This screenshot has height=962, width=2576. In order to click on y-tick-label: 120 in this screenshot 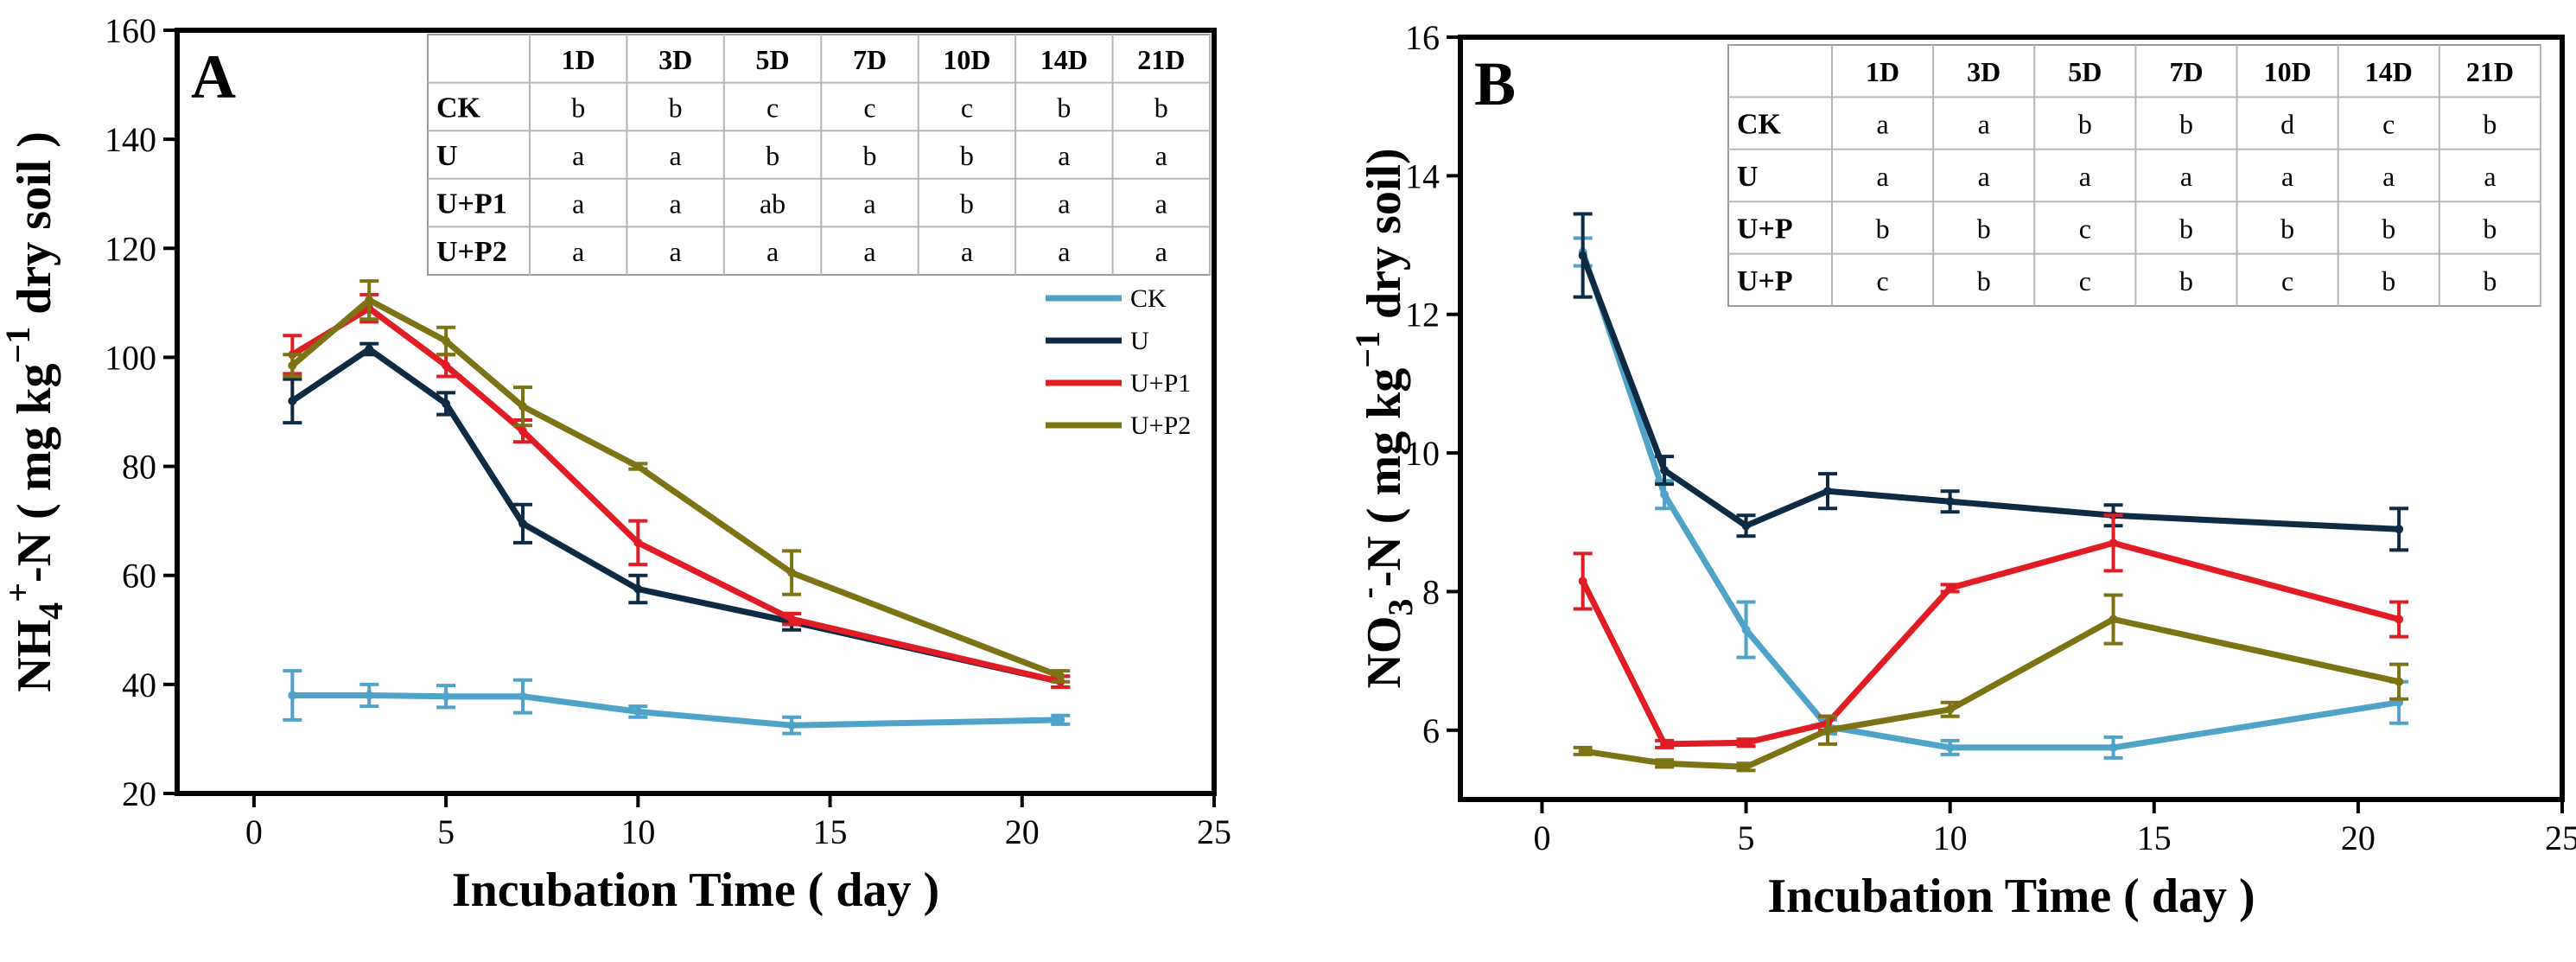, I will do `click(130, 249)`.